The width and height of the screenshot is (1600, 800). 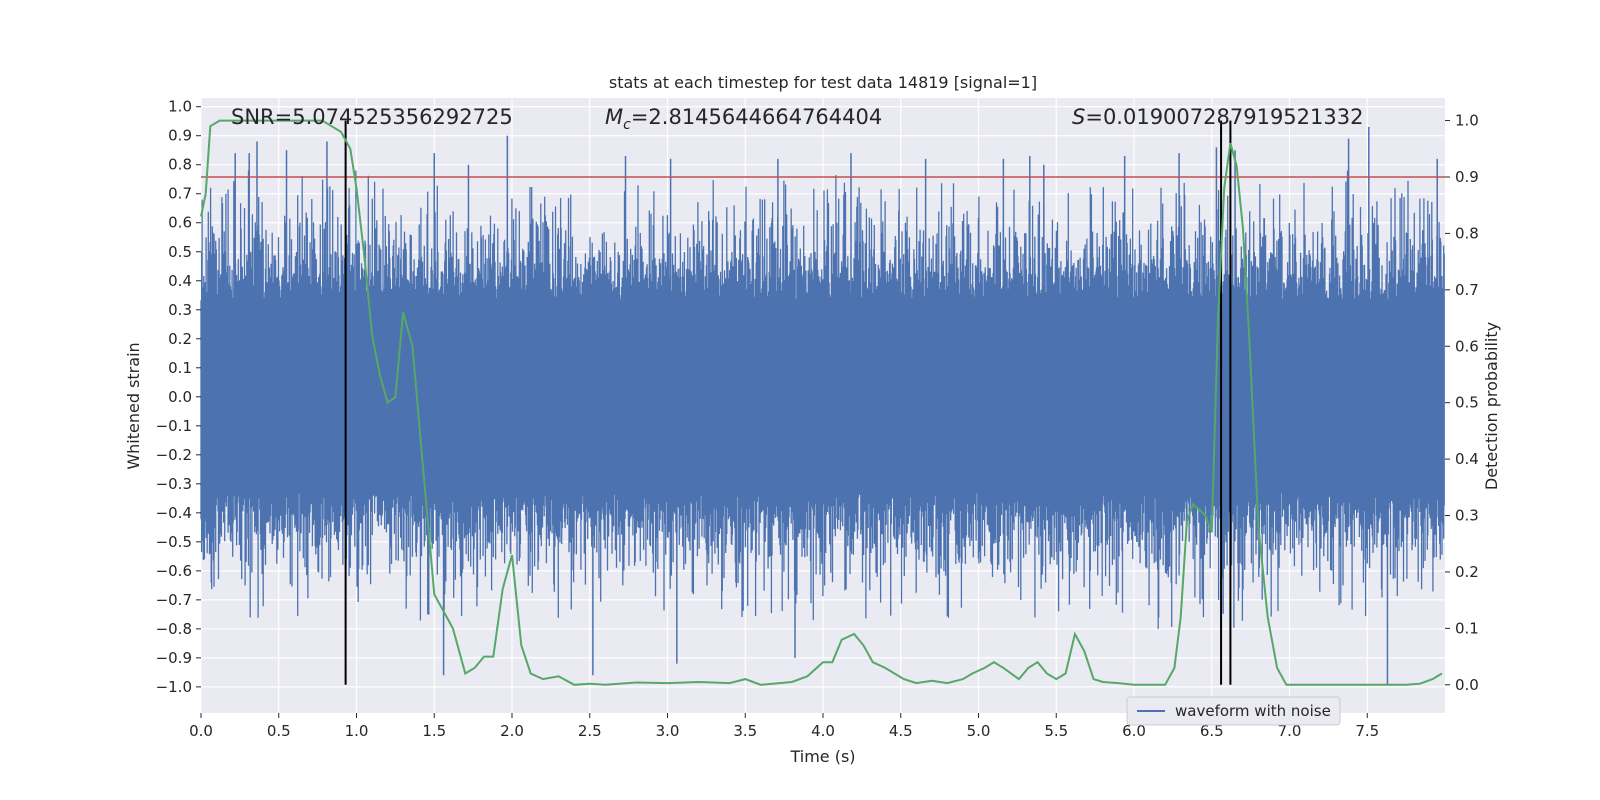 I want to click on y-tick-label-left: 0.8, so click(x=180, y=165).